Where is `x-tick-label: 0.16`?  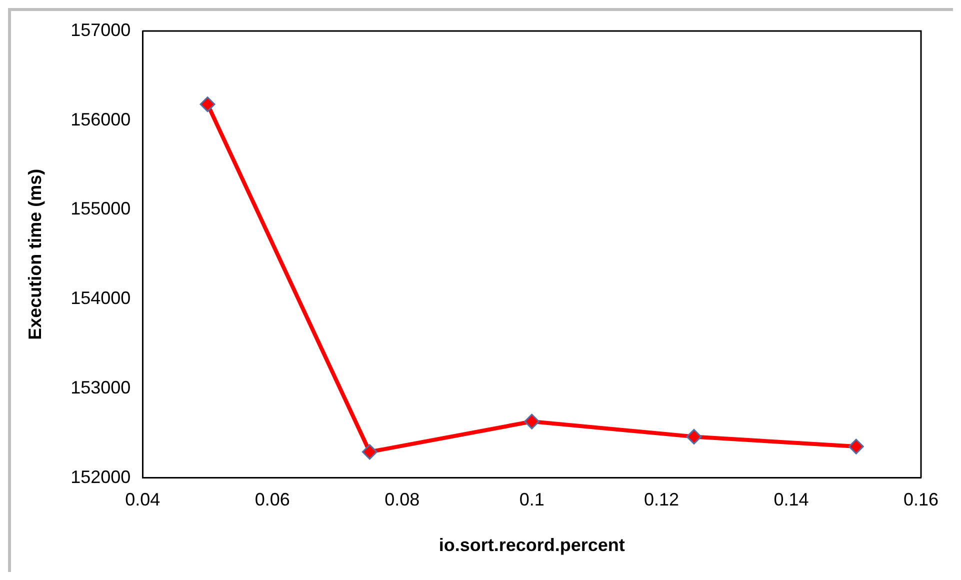 x-tick-label: 0.16 is located at coordinates (921, 500).